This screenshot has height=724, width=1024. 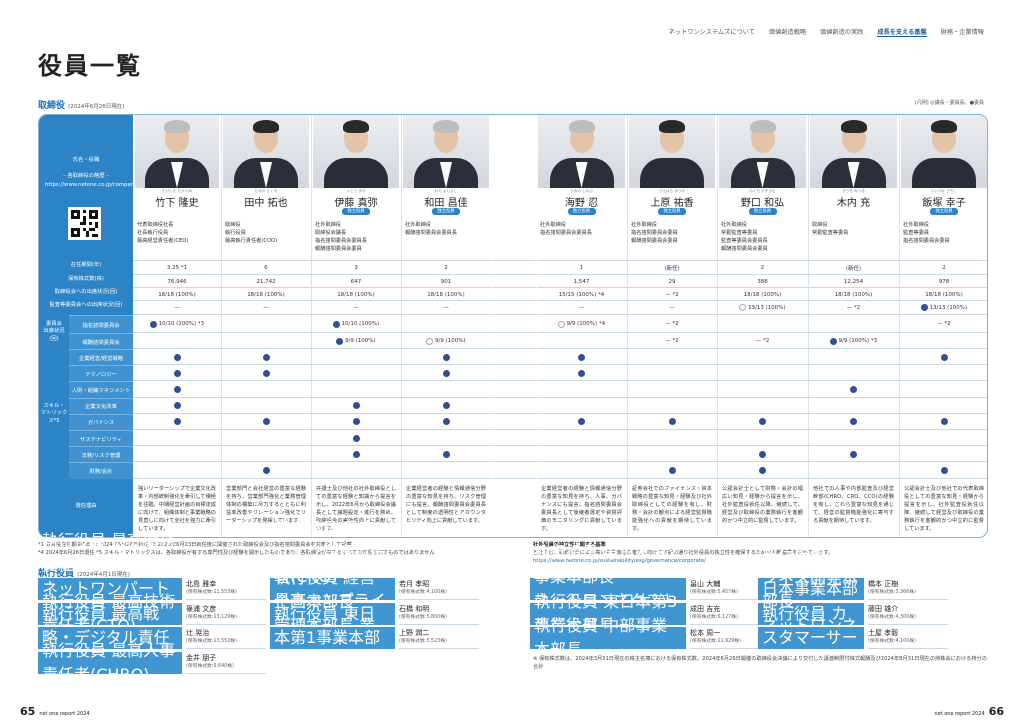 What do you see at coordinates (883, 584) in the screenshot?
I see `exec-name: 橋本 正樹` at bounding box center [883, 584].